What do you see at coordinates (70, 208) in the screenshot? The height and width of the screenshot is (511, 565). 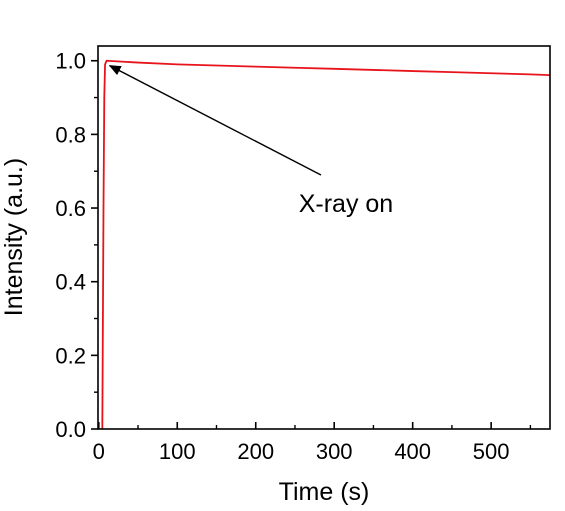 I see `y-tick-label: 0.6` at bounding box center [70, 208].